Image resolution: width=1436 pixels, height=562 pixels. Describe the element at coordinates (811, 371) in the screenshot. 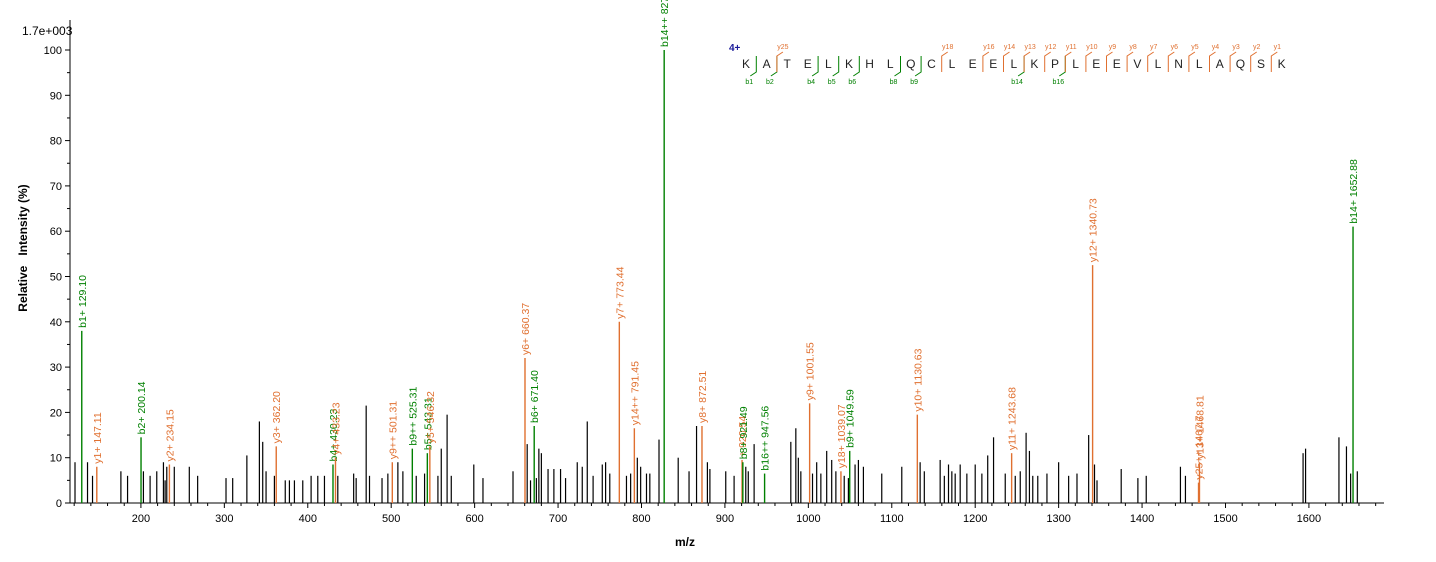

I see `peak-label-y-ion: y9+ 1001.55` at that location.